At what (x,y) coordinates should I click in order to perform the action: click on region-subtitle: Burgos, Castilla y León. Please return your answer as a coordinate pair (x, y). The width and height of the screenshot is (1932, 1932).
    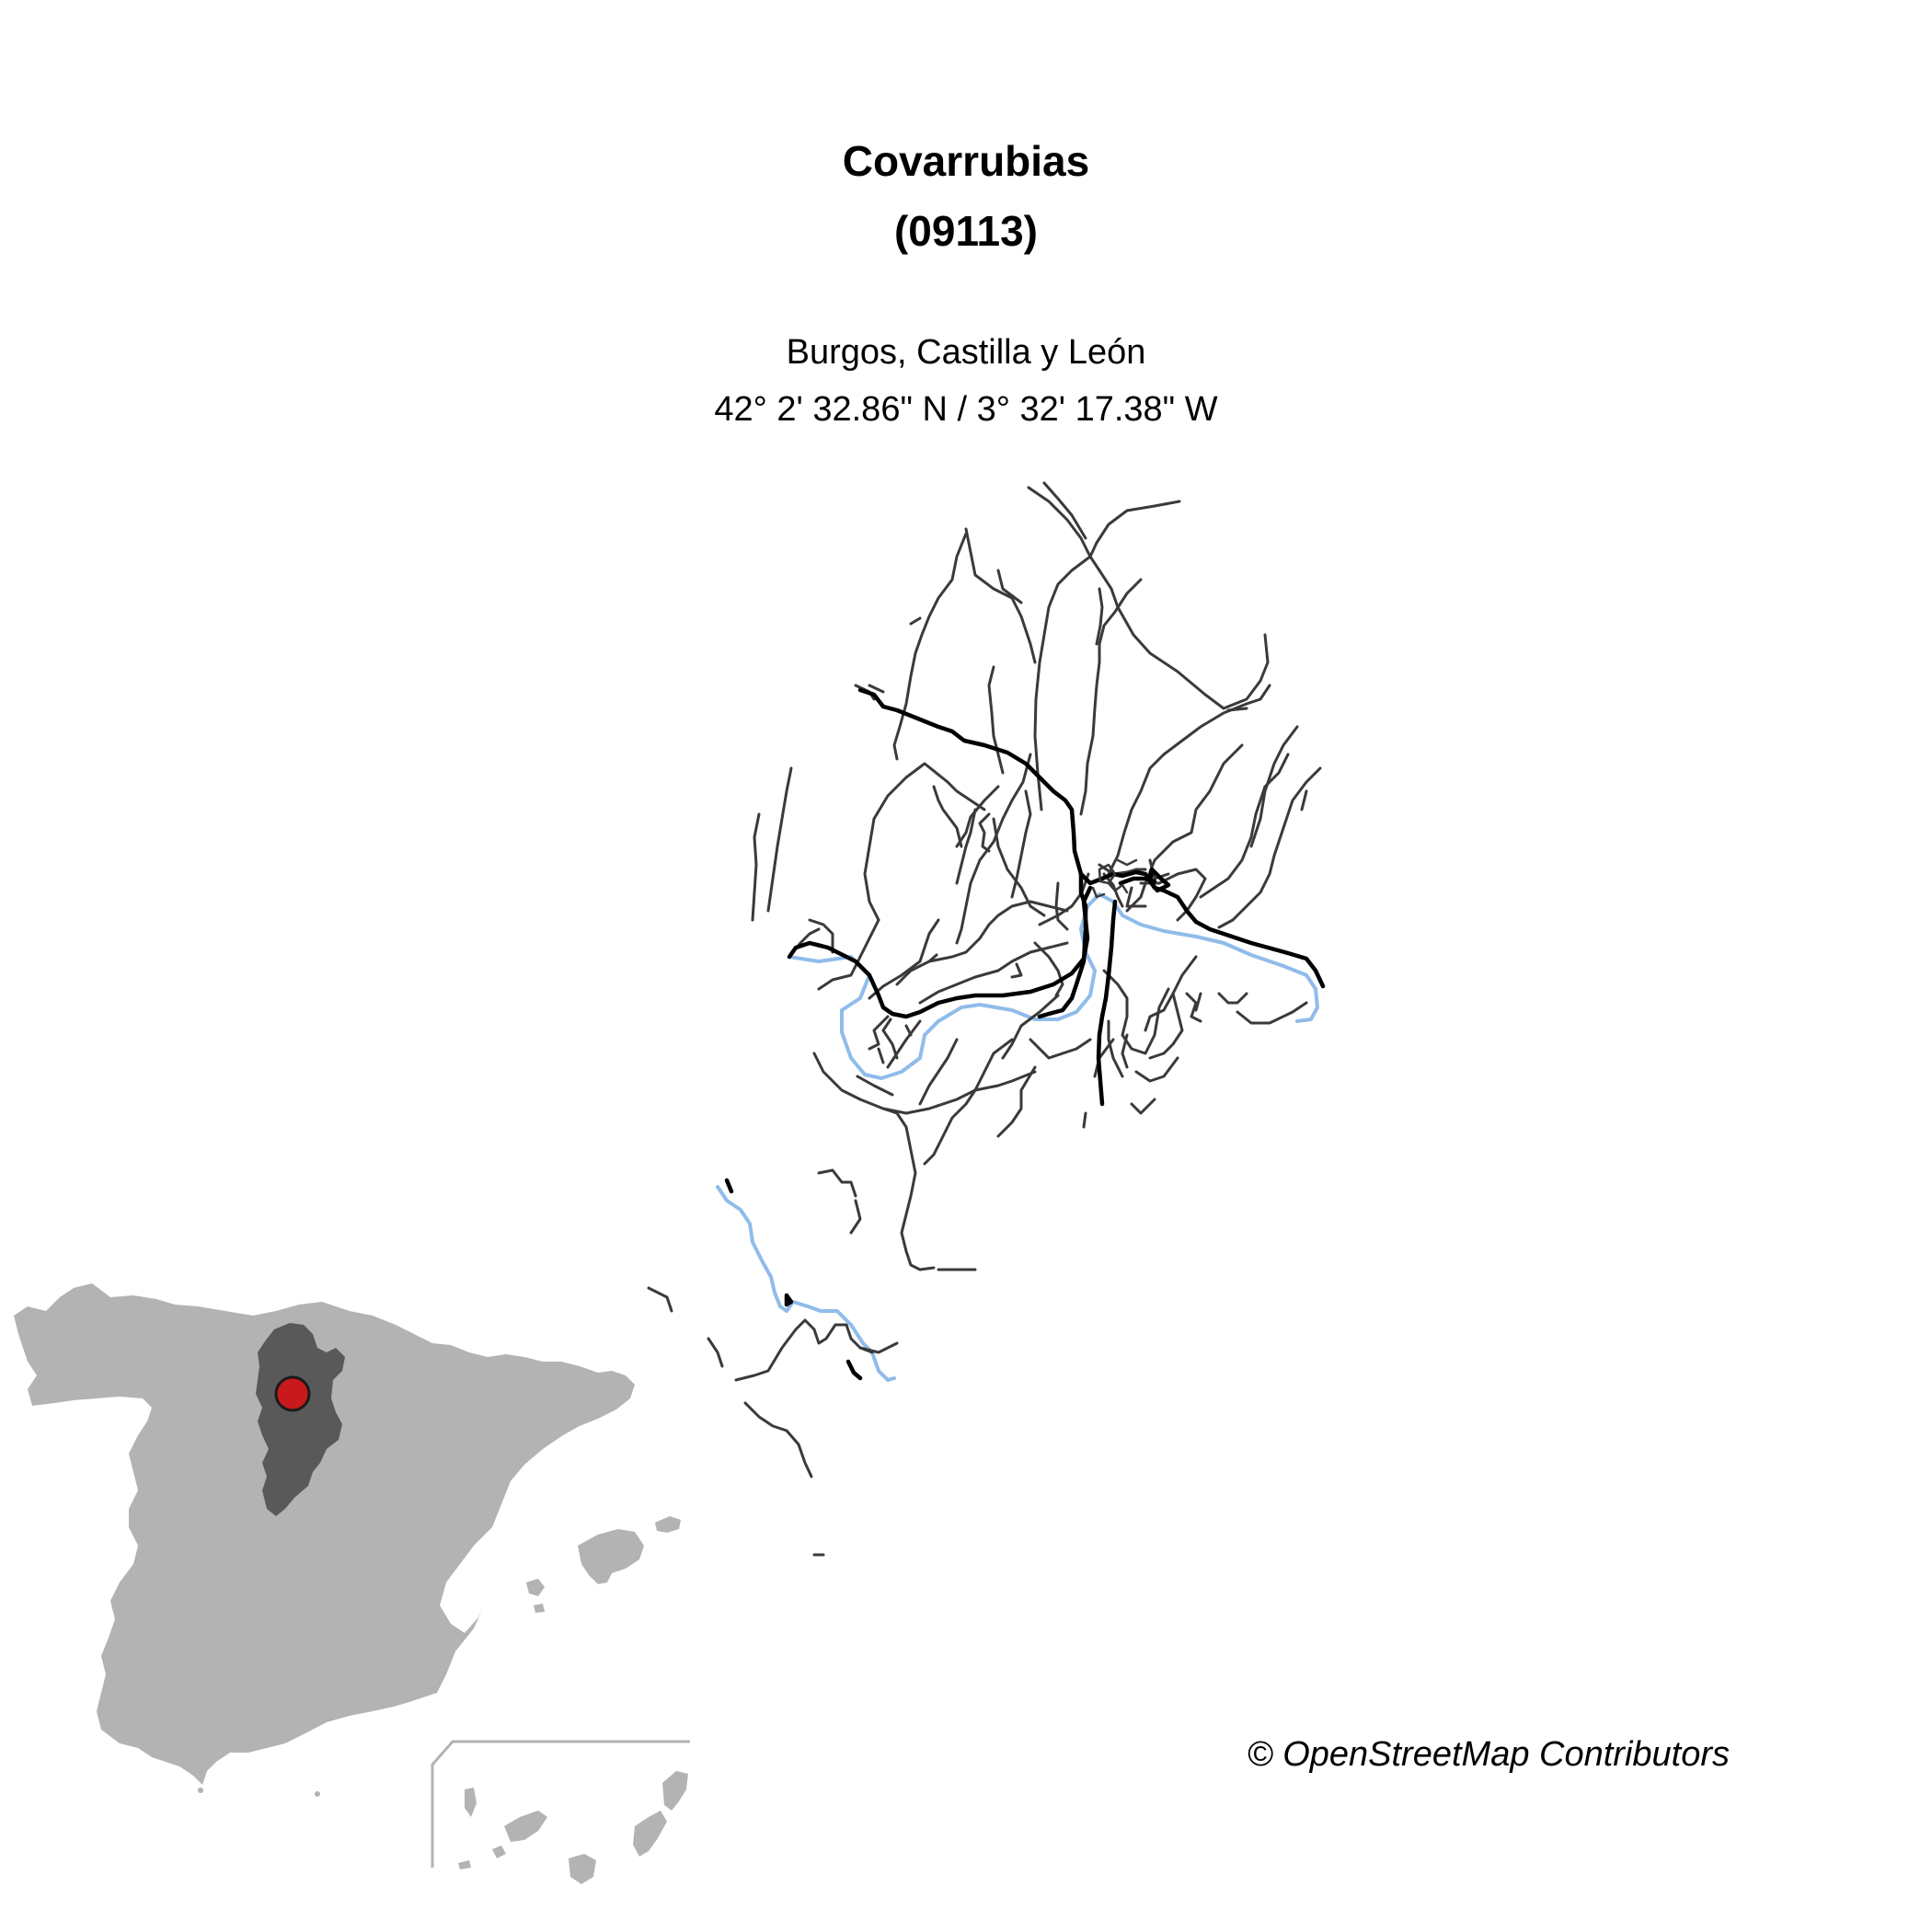
    Looking at the image, I should click on (966, 352).